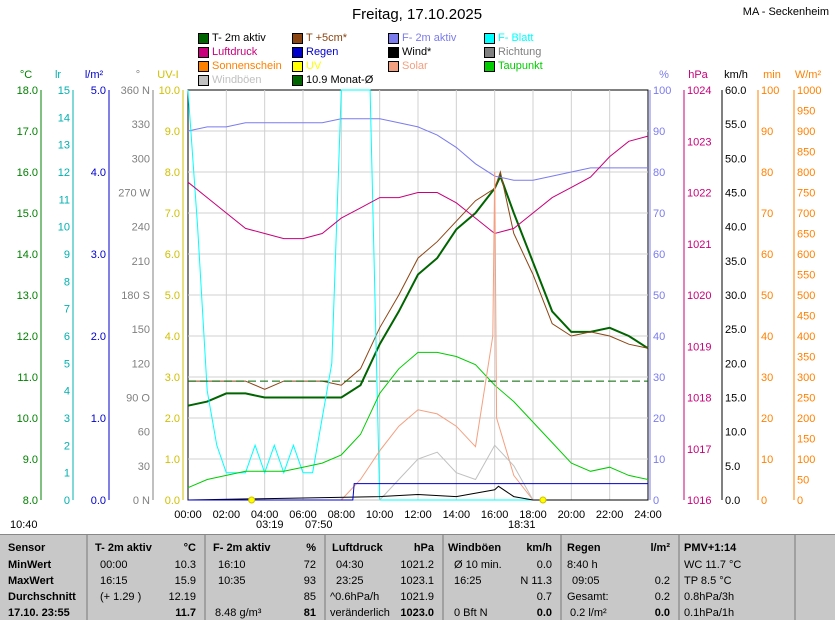 Image resolution: width=835 pixels, height=620 pixels. I want to click on table-unit-pressure: hPa, so click(423, 548).